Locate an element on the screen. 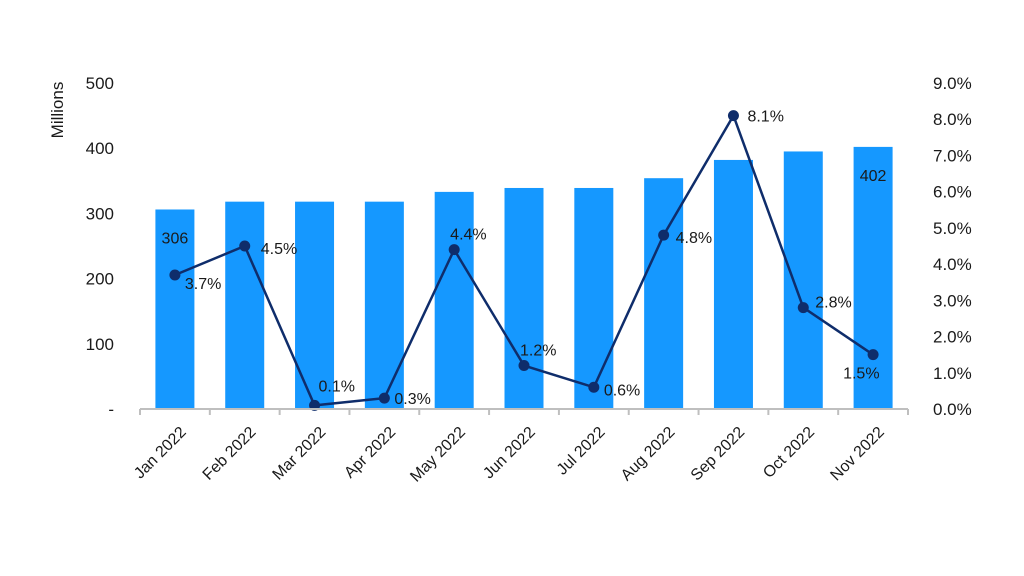  y-left-tick-label: 200 is located at coordinates (100, 279).